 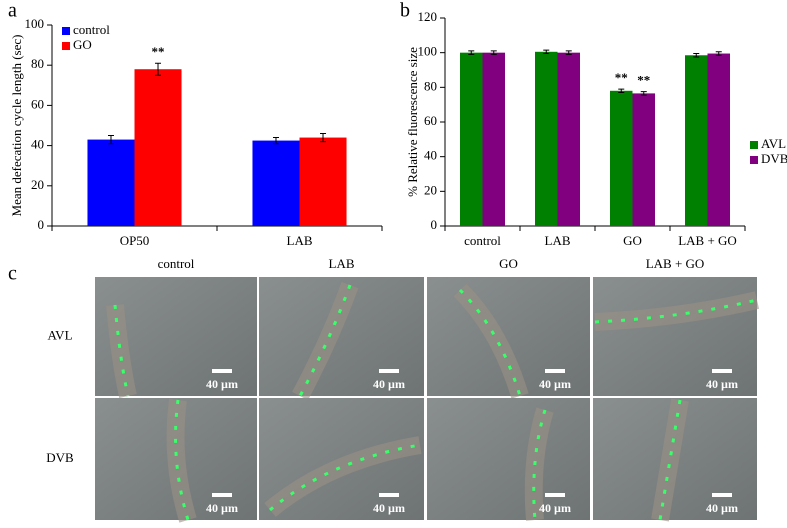 What do you see at coordinates (16, 126) in the screenshot?
I see `y-axis-label: Mean defecation cycle length (sec)` at bounding box center [16, 126].